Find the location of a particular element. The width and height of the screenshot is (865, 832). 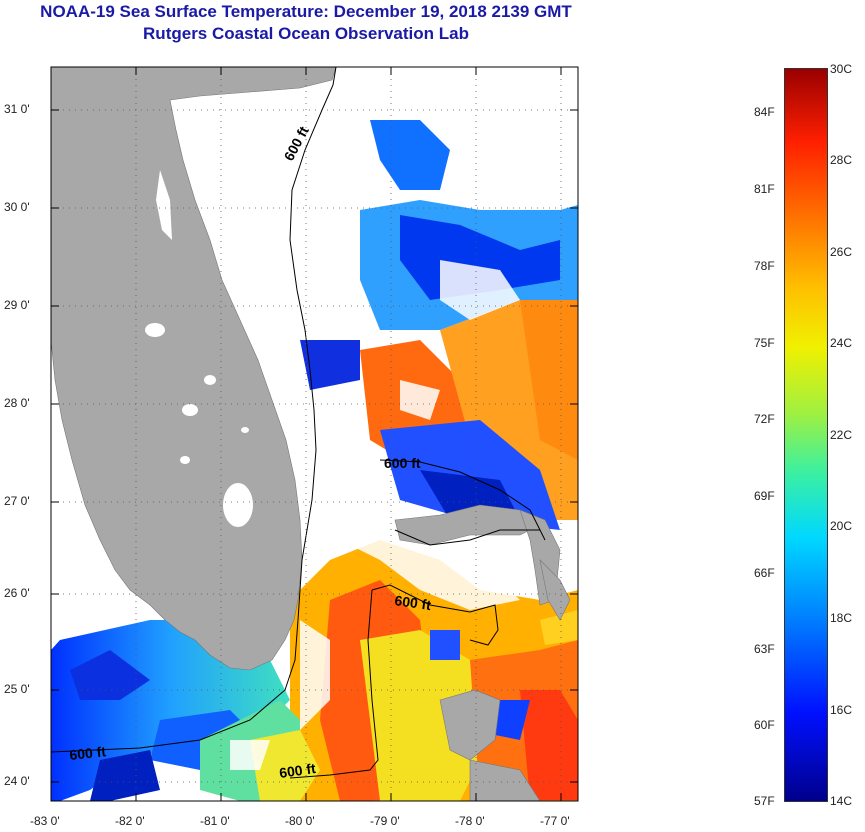

colorbar-label-c: 26C is located at coordinates (841, 252).